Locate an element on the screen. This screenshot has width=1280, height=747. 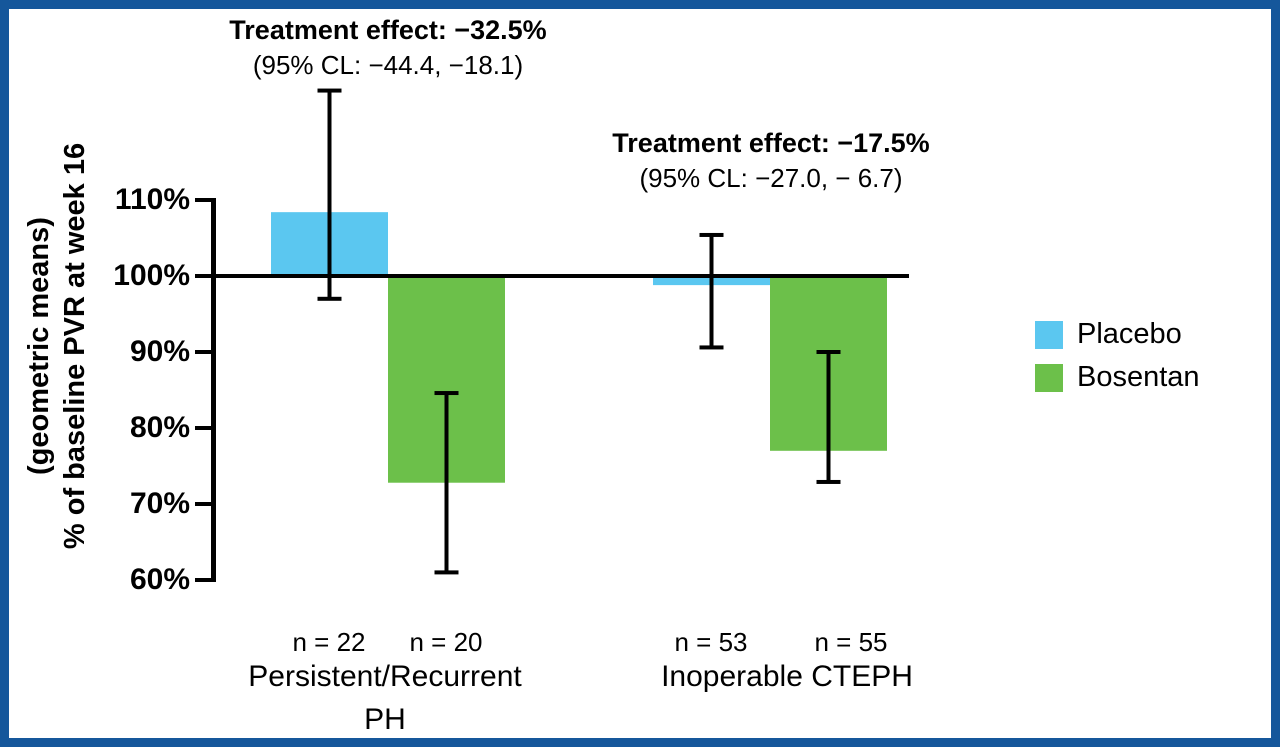
error-bar-line-bosentan-group2 is located at coordinates (828, 417).